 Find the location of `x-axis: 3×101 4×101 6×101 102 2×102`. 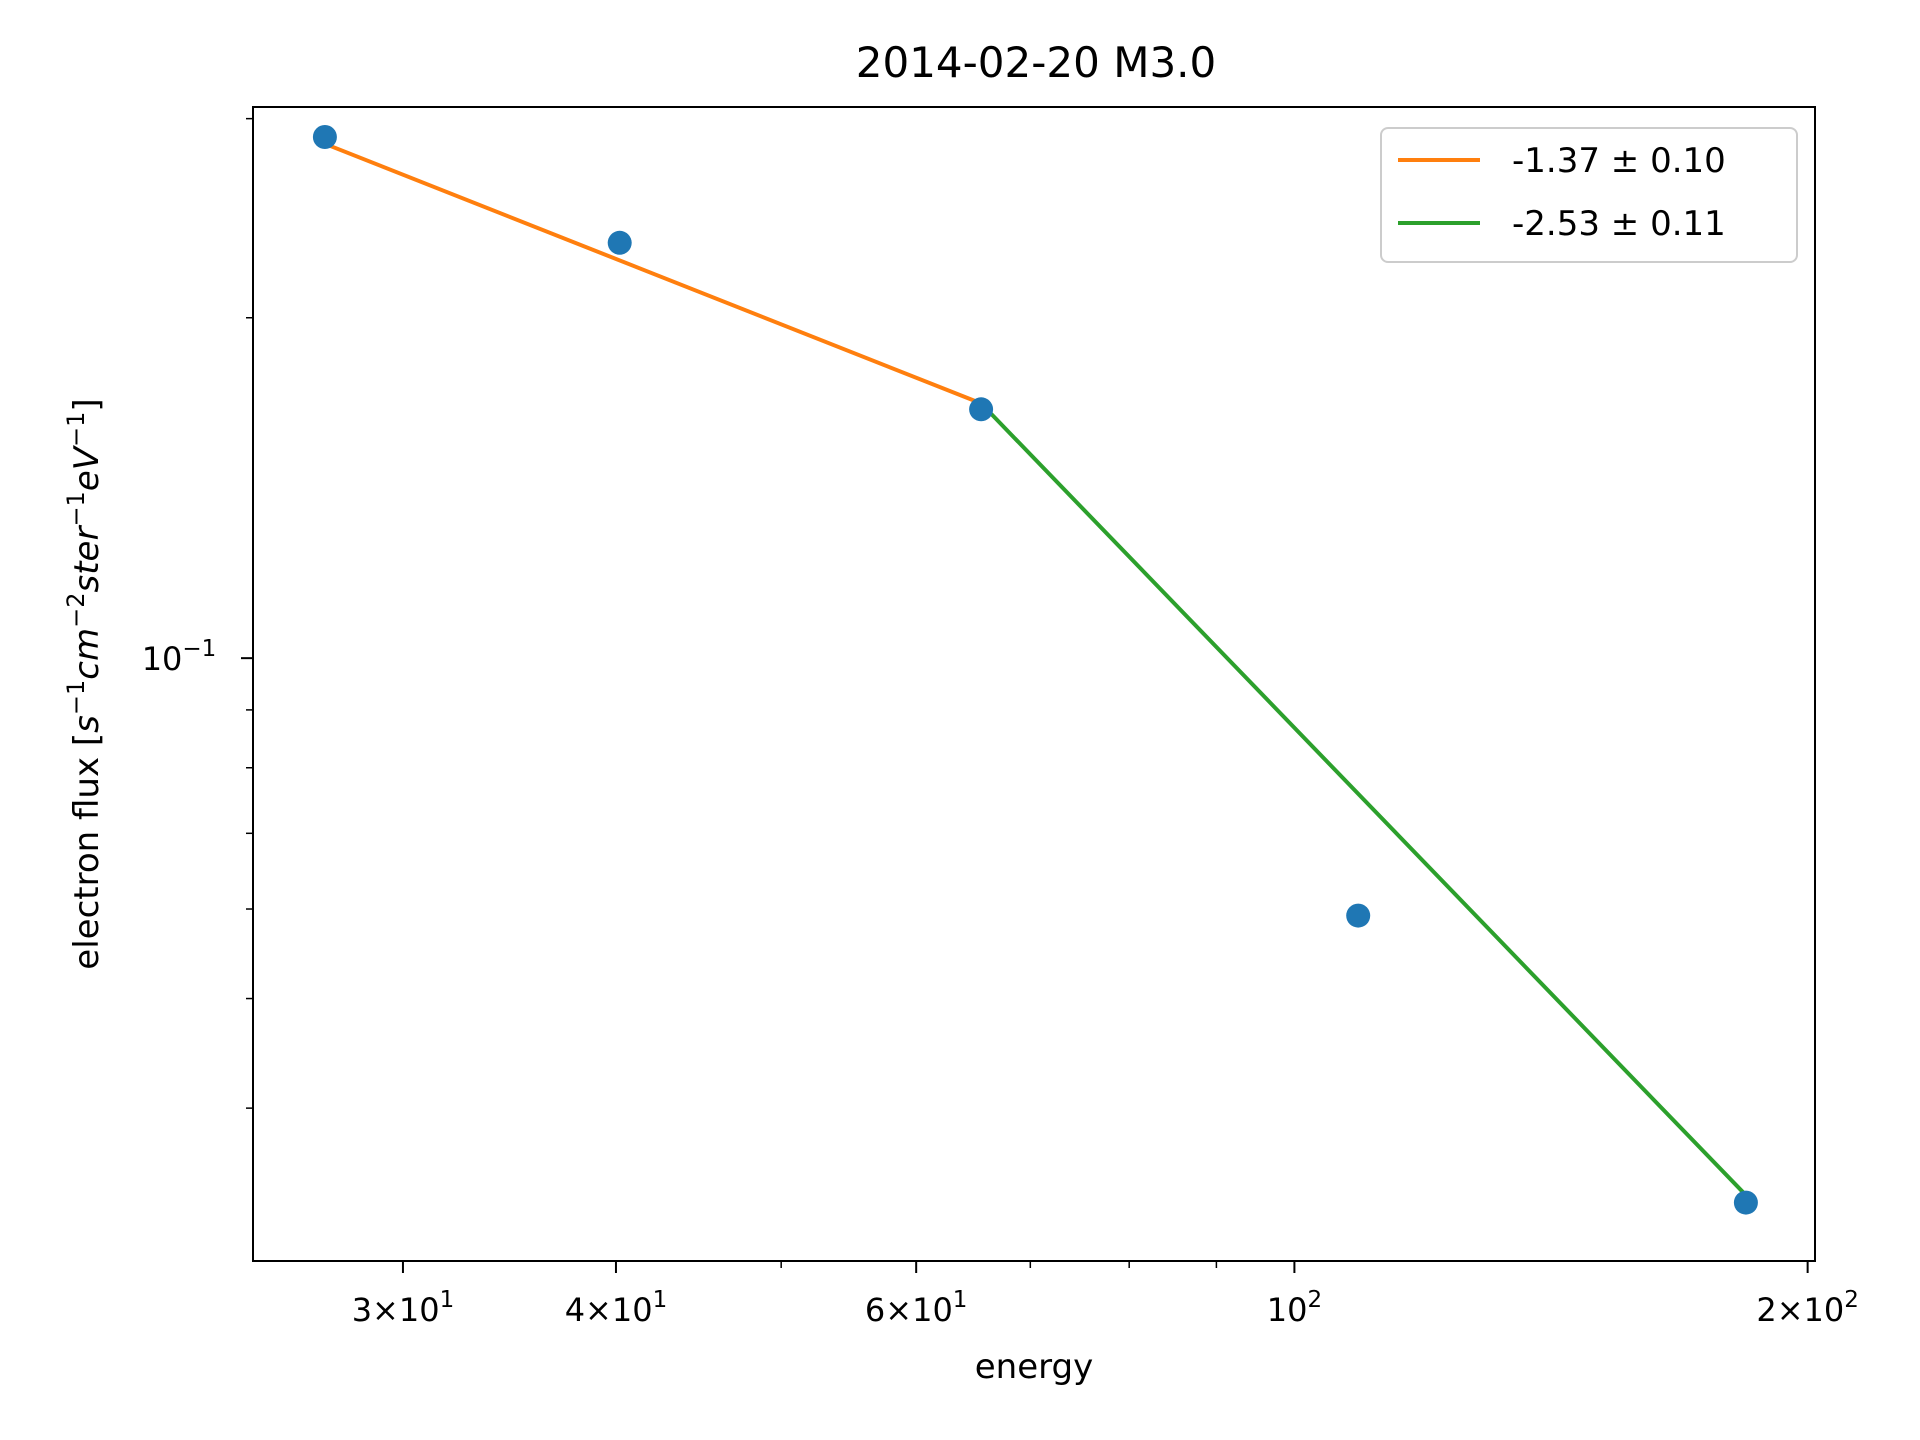

x-axis: 3×101 4×101 6×101 102 2×102 is located at coordinates (1105, 1295).